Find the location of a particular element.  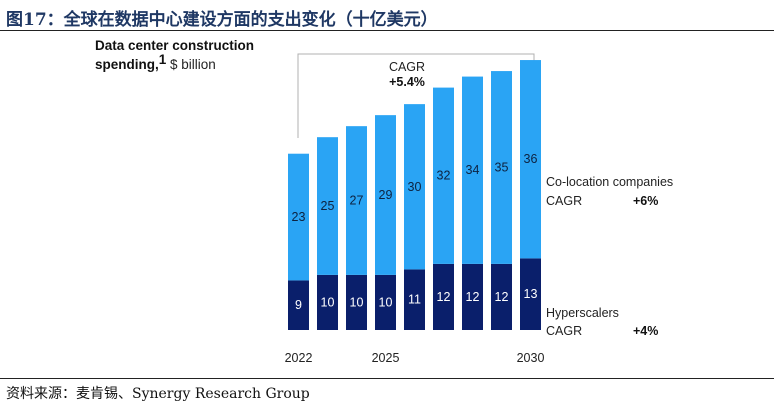

top-rule is located at coordinates (387, 30).